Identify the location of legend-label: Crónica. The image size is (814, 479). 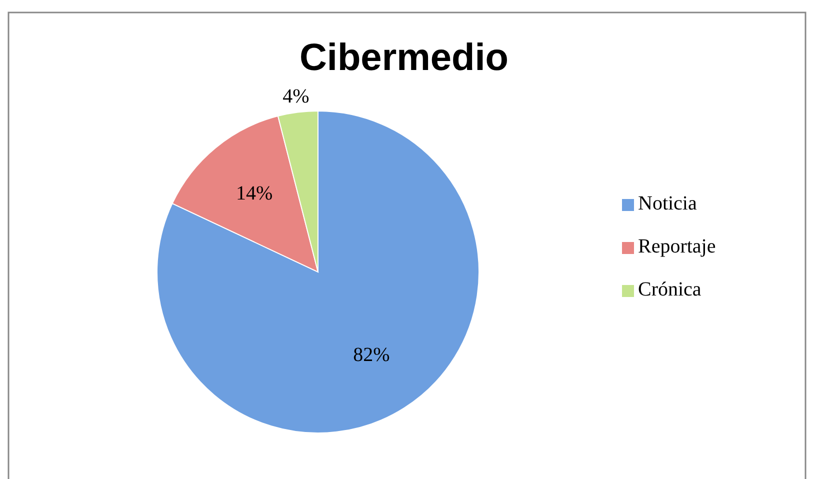
(670, 289).